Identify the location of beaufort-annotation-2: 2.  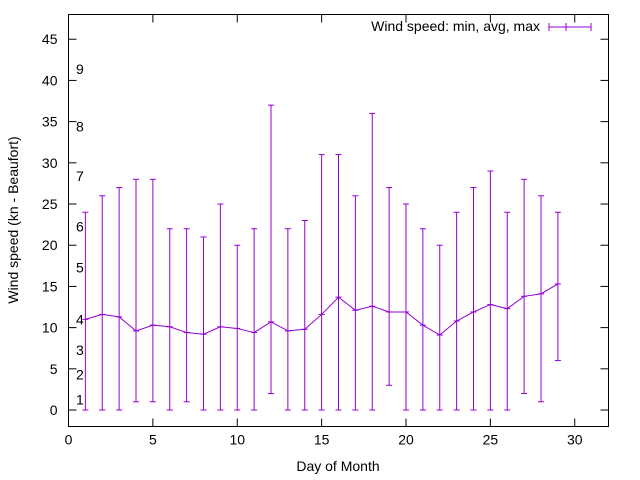
(80, 375).